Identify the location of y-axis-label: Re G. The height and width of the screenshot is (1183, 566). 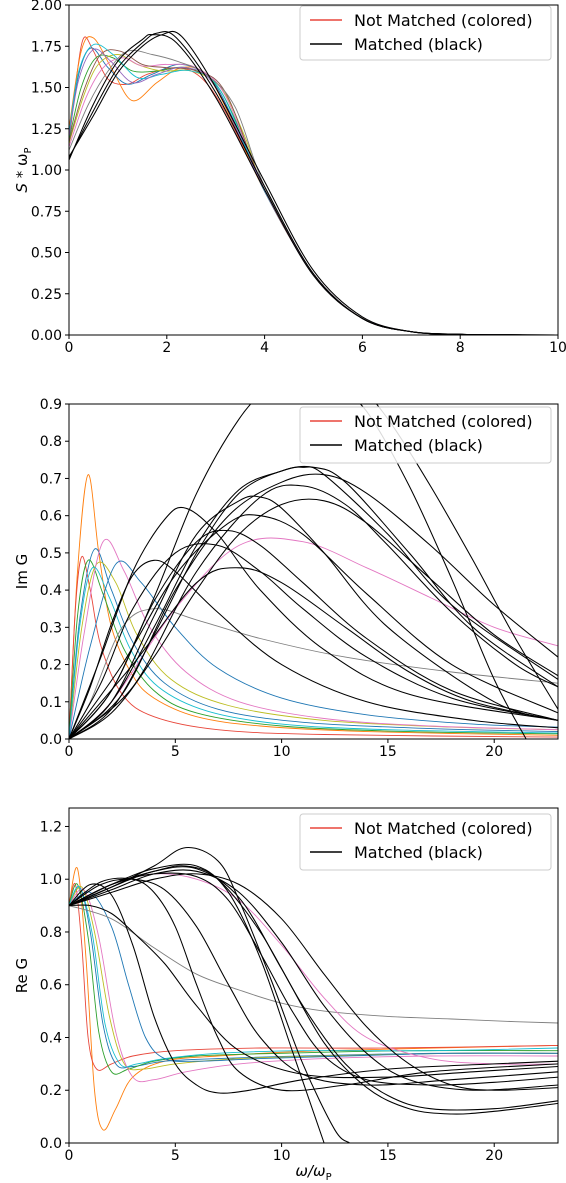
(22, 975).